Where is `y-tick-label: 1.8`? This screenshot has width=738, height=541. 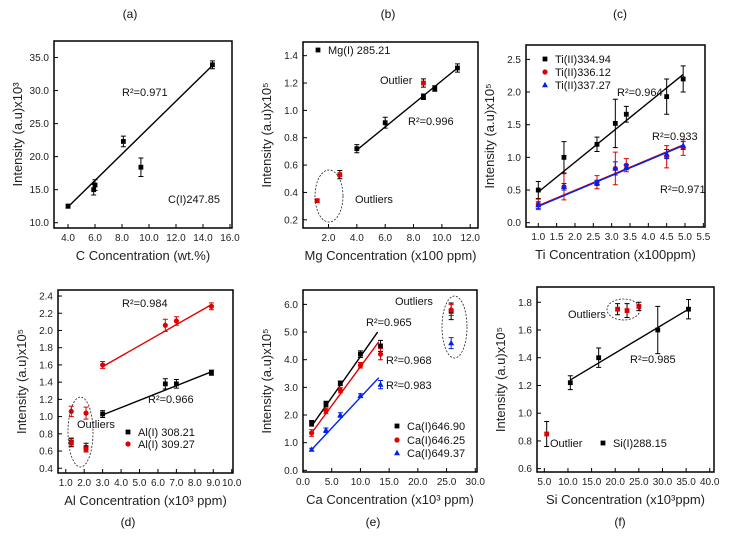 y-tick-label: 1.8 is located at coordinates (46, 348).